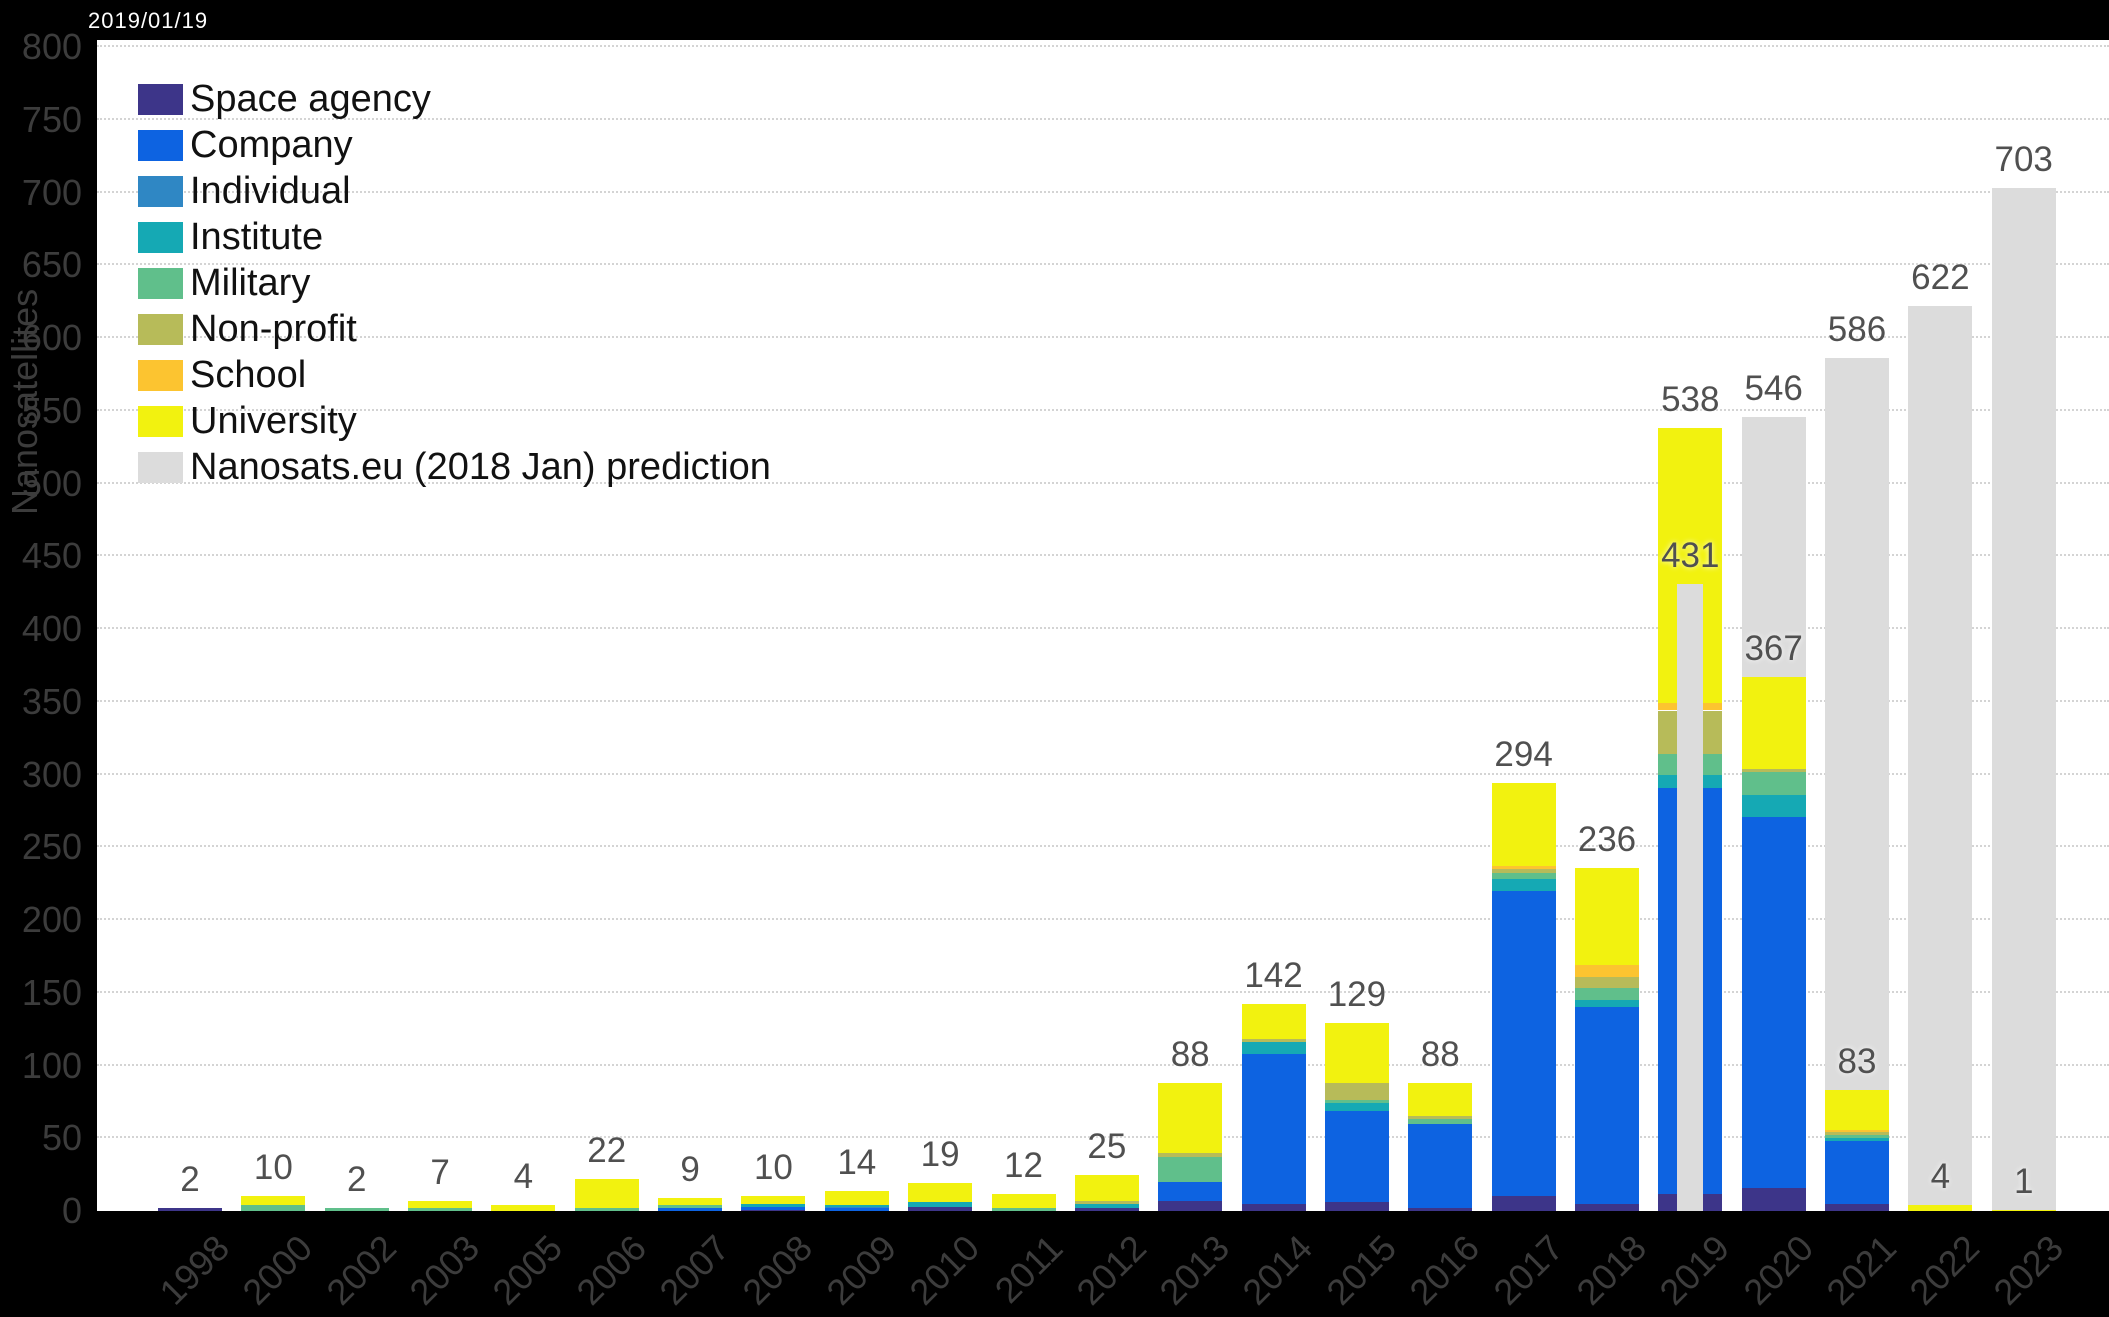 This screenshot has width=2109, height=1317. What do you see at coordinates (606, 1209) in the screenshot?
I see `bar-segment-2006-military` at bounding box center [606, 1209].